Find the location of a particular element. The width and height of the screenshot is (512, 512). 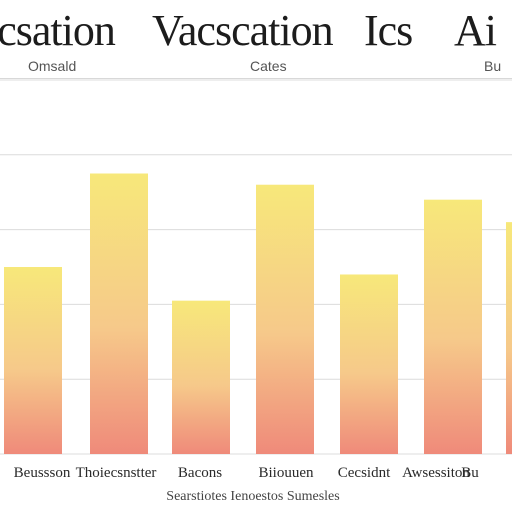

chart-subtitle: Omsald is located at coordinates (52, 66).